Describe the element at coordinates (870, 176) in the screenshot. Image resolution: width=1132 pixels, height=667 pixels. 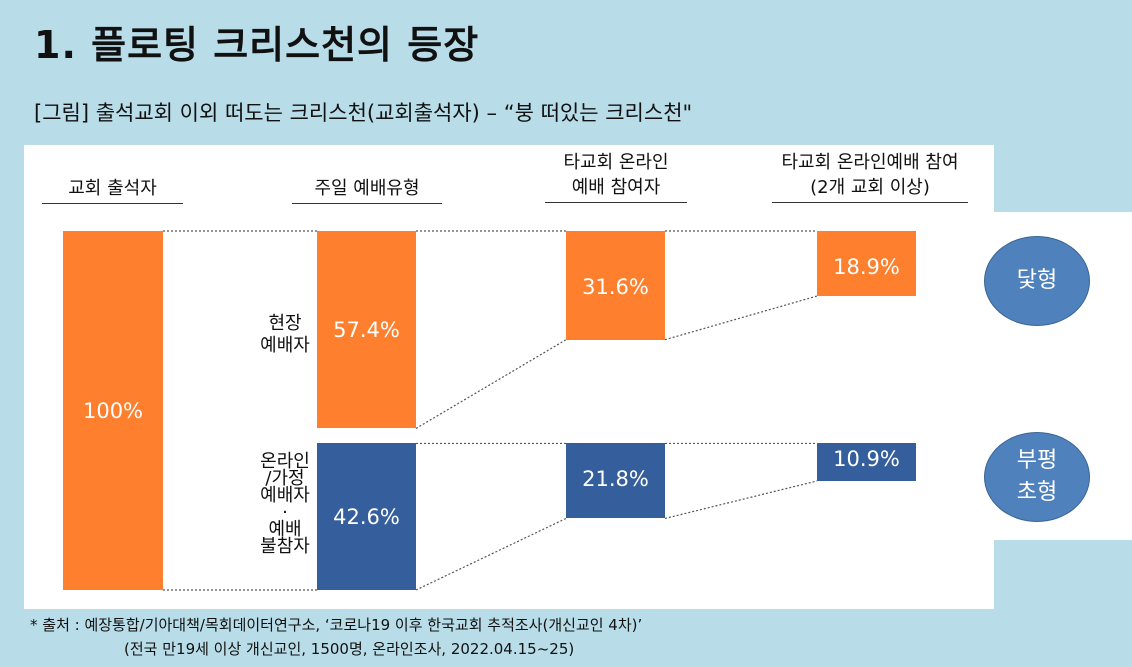
I see `column-header-3: 타교회 온라인예배 참여 (2개 교회 이상)` at that location.